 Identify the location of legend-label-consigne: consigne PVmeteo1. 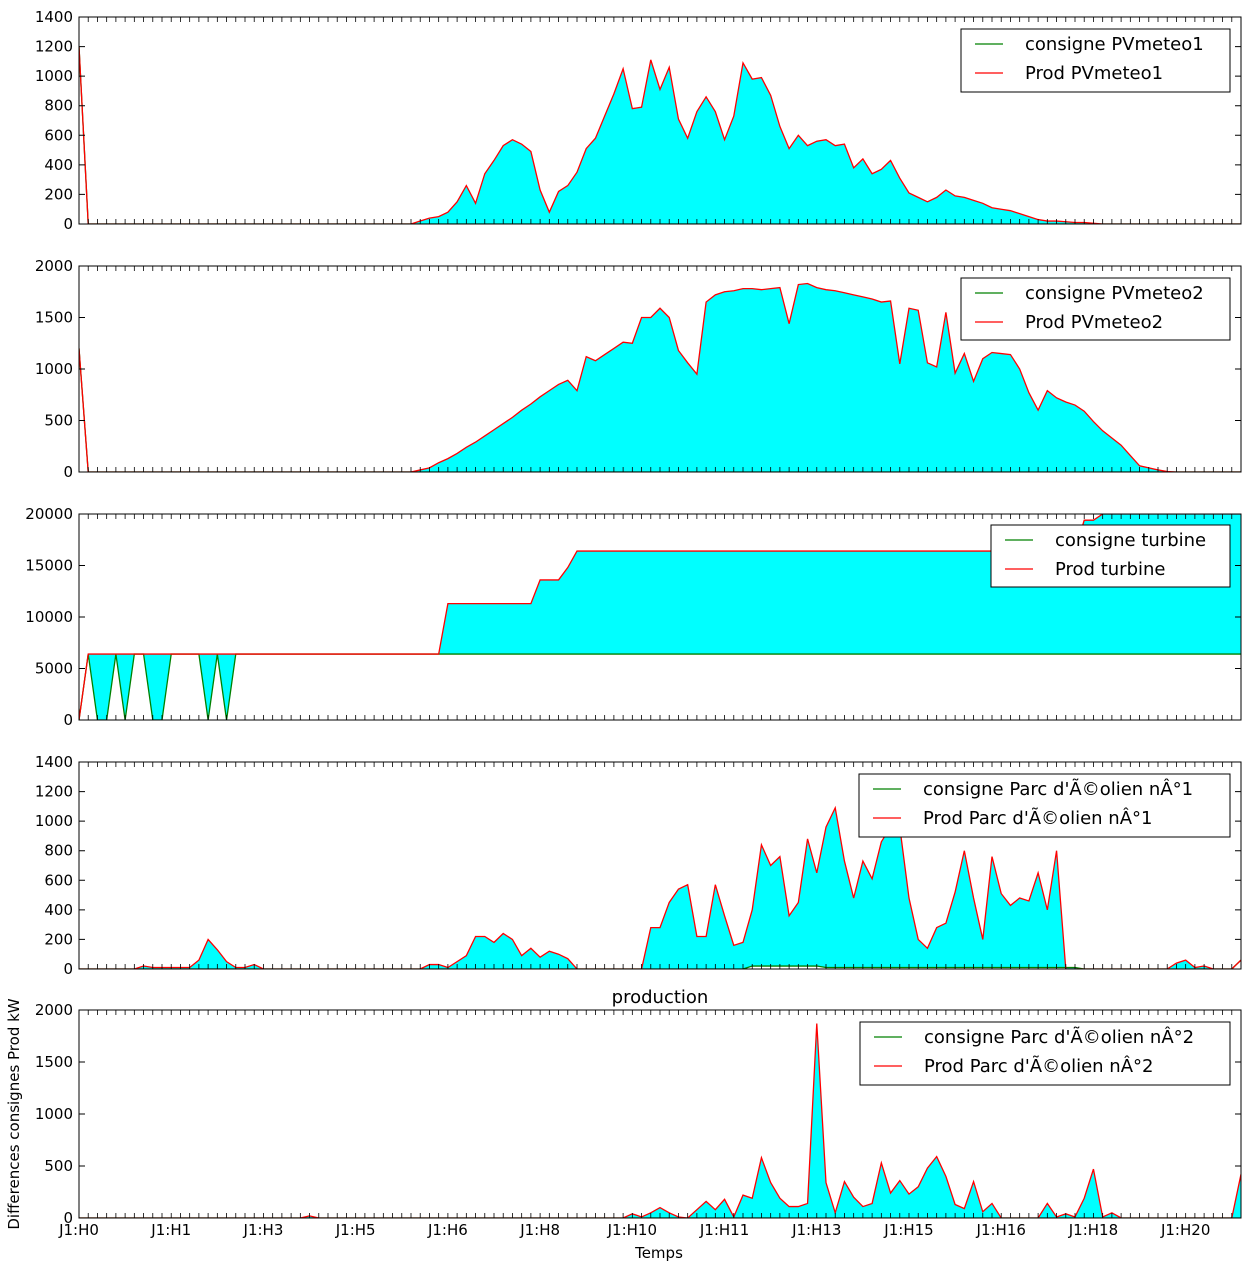
(1114, 44).